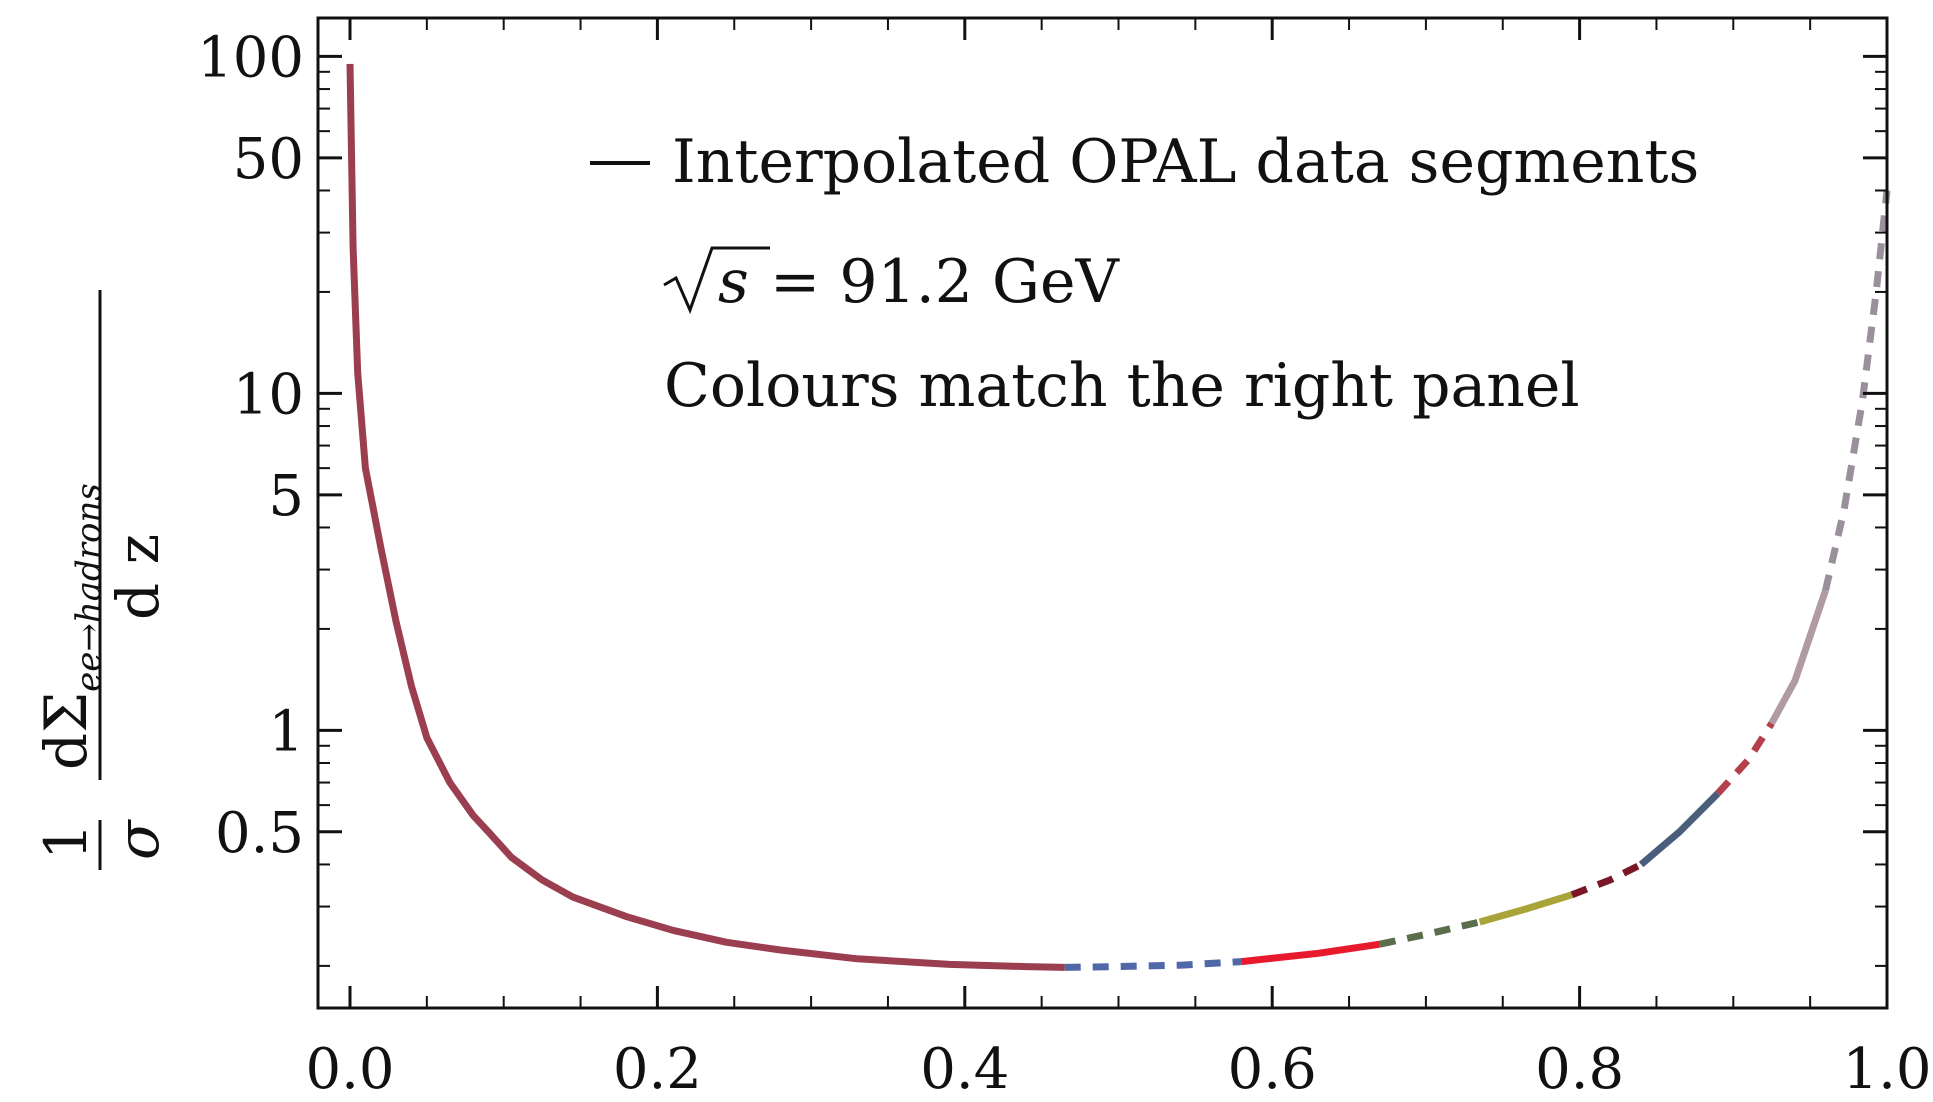  What do you see at coordinates (268, 394) in the screenshot?
I see `y-tick-label: 10` at bounding box center [268, 394].